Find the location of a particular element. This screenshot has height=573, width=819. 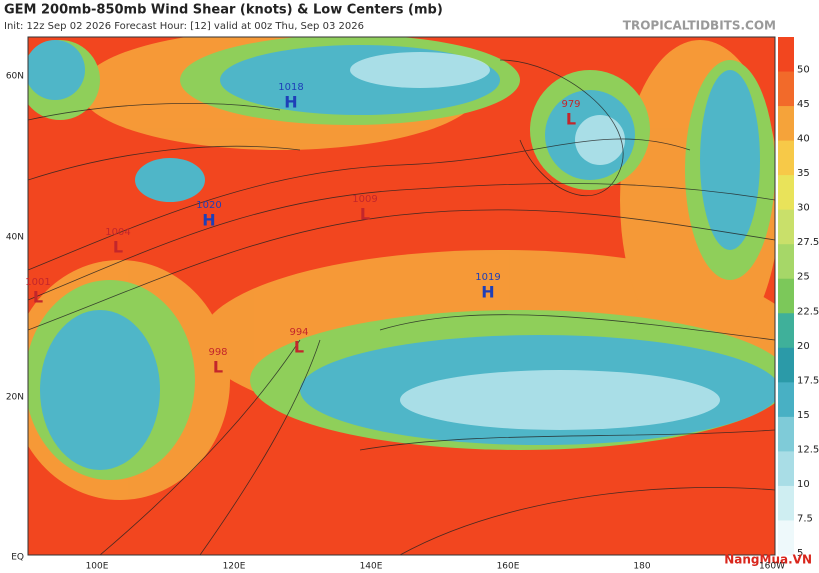

center-pressure: 1019 is located at coordinates (487, 277).